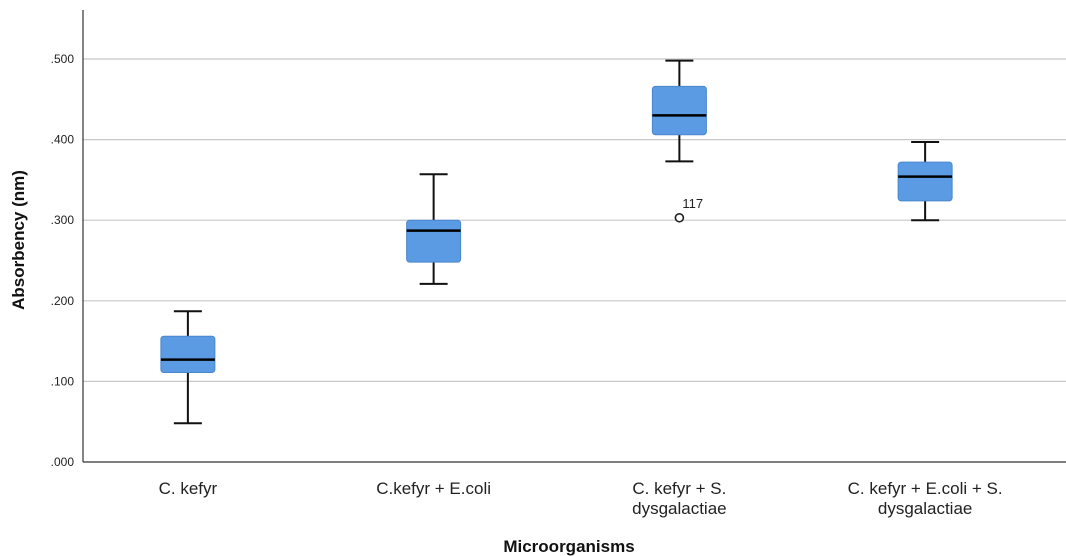  Describe the element at coordinates (679, 498) in the screenshot. I see `category-label: C. kefyr + S. dysgalactiae` at that location.